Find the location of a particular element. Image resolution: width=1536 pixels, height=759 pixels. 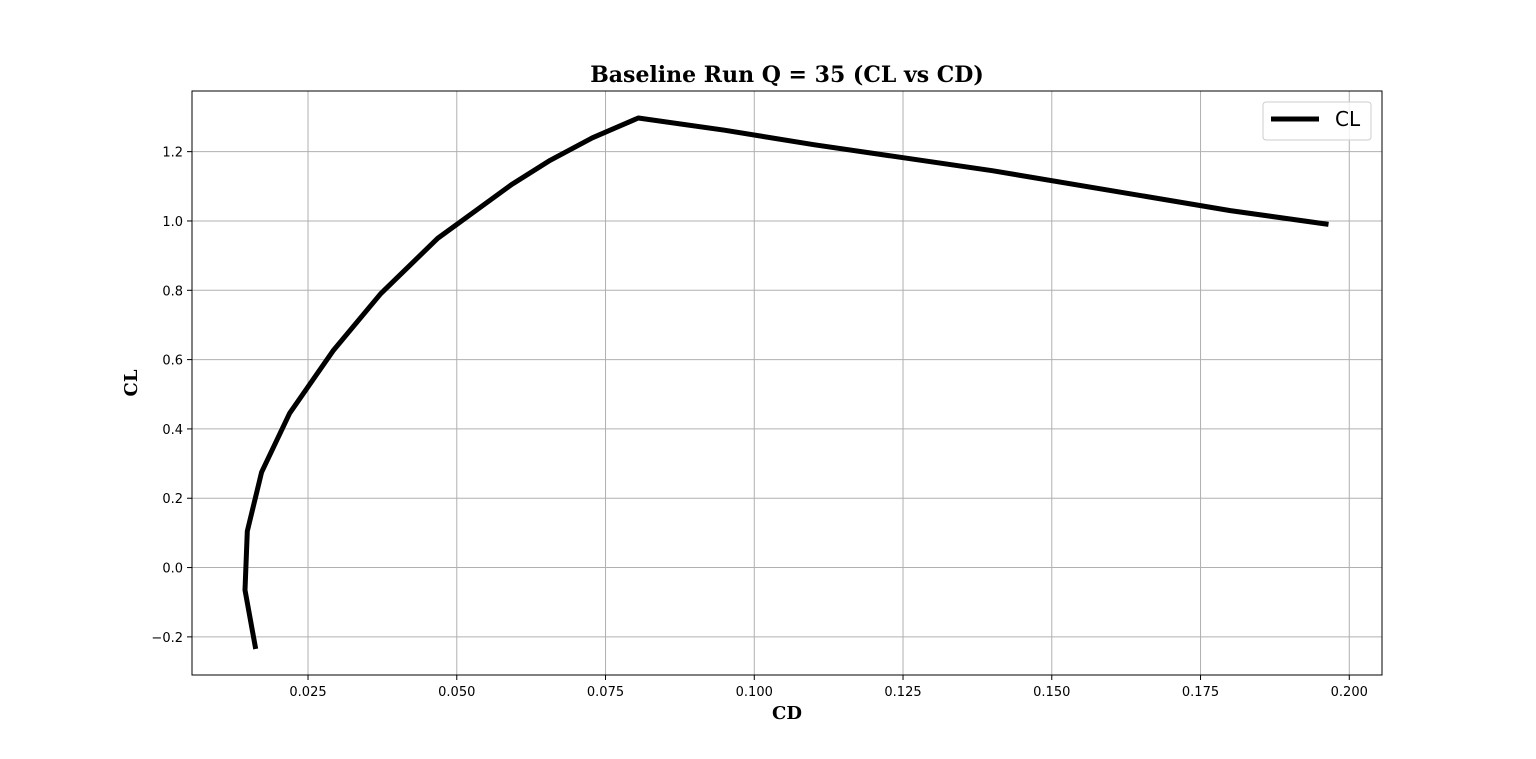

y-tick-label: 0.0 is located at coordinates (172, 569).